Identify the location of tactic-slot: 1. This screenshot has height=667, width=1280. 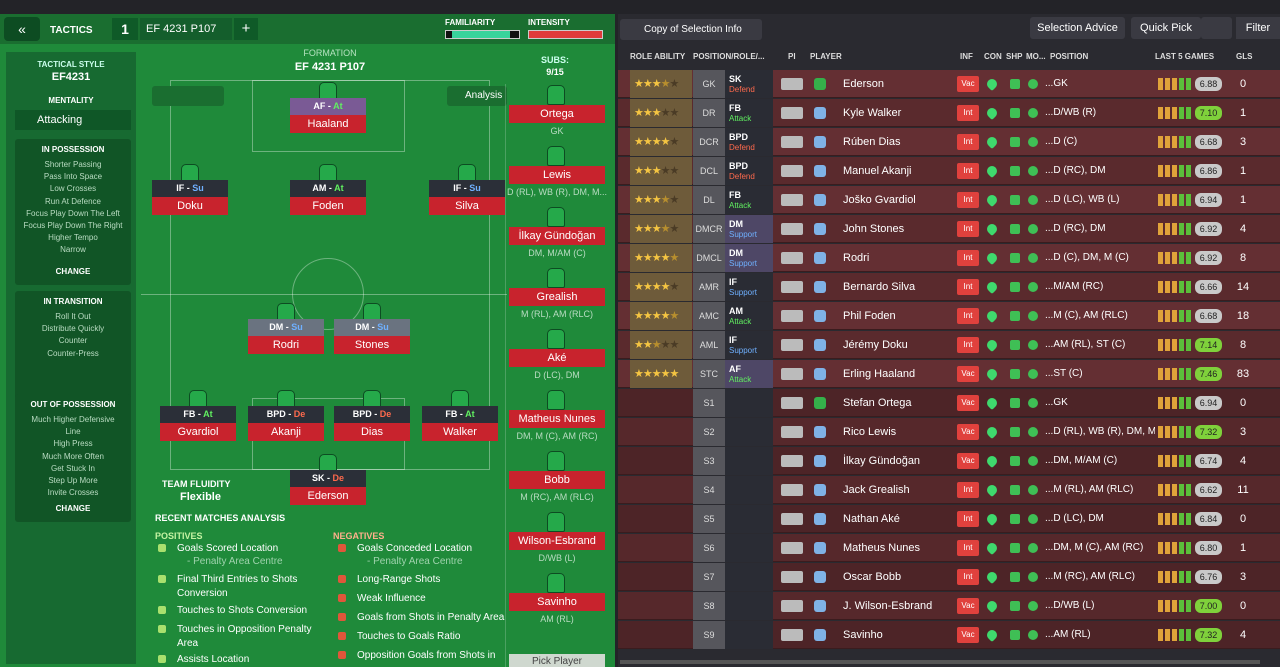
(125, 29).